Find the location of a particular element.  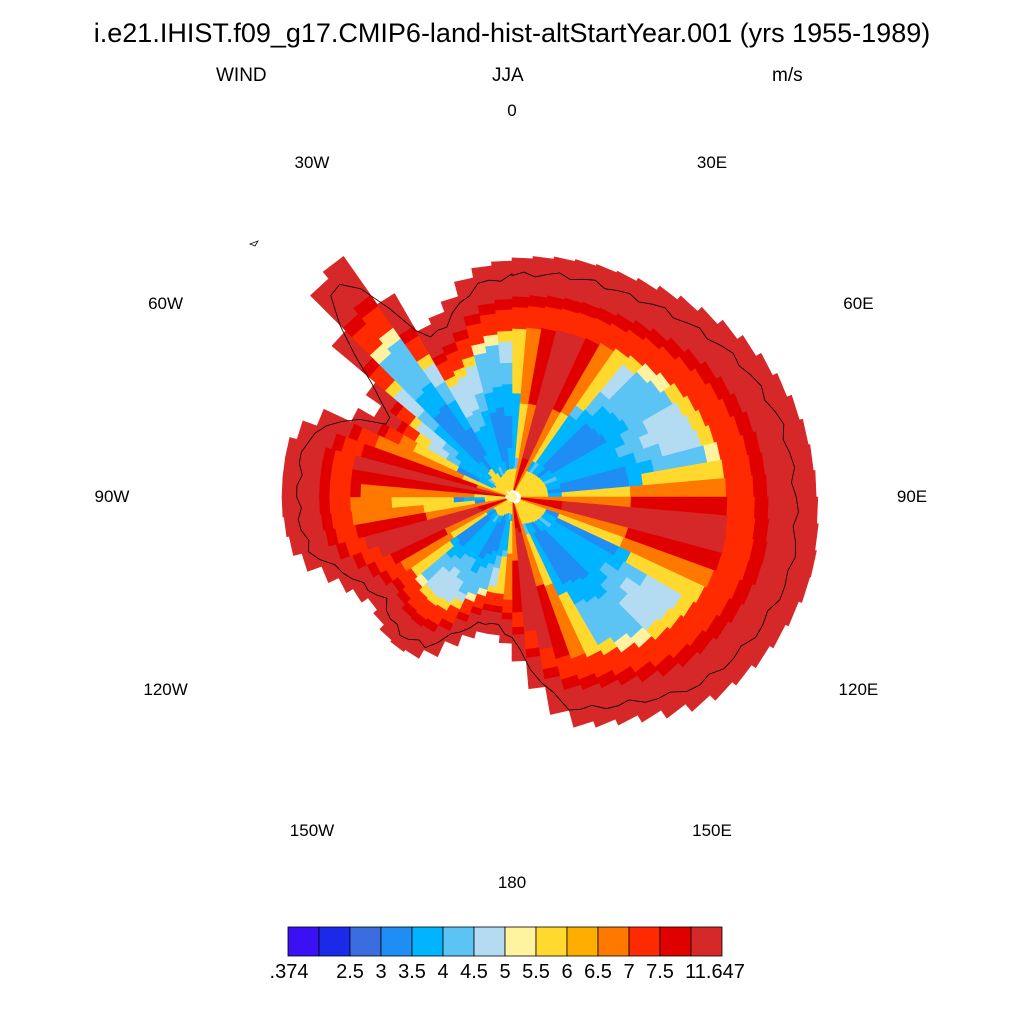

colorbar-label: 5 is located at coordinates (505, 972).